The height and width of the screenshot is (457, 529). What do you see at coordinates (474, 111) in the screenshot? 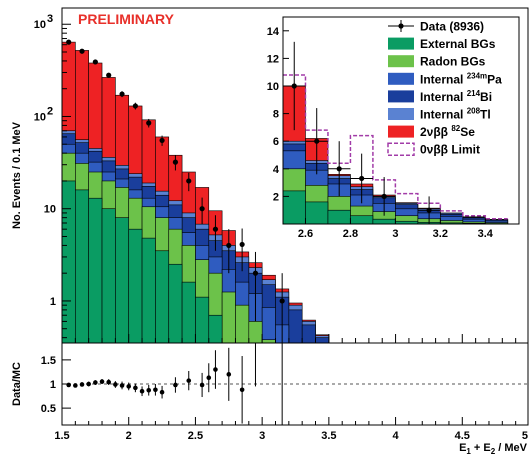
I see `legend-label-superscript: 208` at bounding box center [474, 111].